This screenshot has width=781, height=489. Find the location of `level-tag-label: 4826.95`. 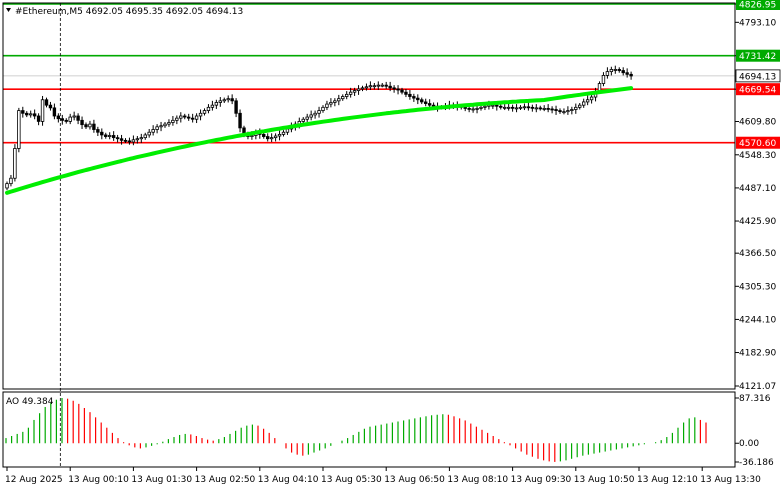

level-tag-label: 4826.95 is located at coordinates (757, 6).